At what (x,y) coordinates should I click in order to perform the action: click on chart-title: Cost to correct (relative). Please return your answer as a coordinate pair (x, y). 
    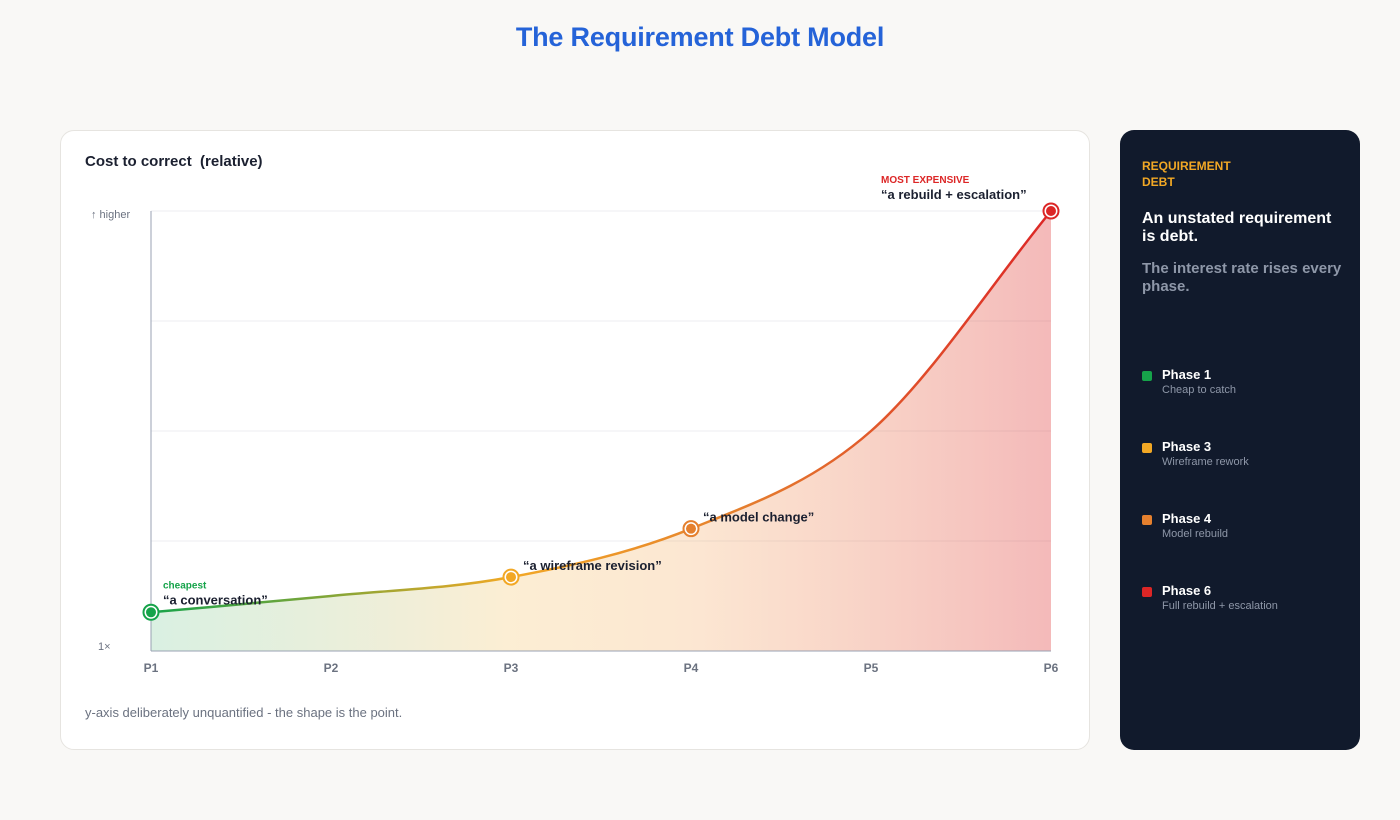
    Looking at the image, I should click on (174, 161).